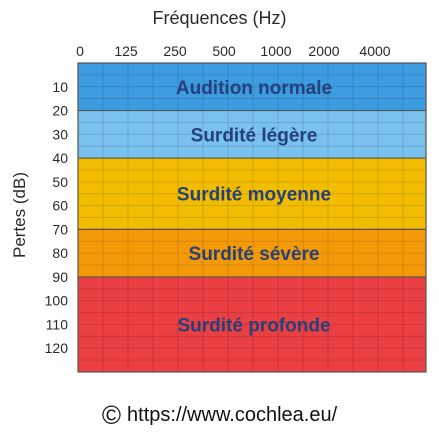 Image resolution: width=439 pixels, height=445 pixels. I want to click on y-tick-label: 40, so click(60, 158).